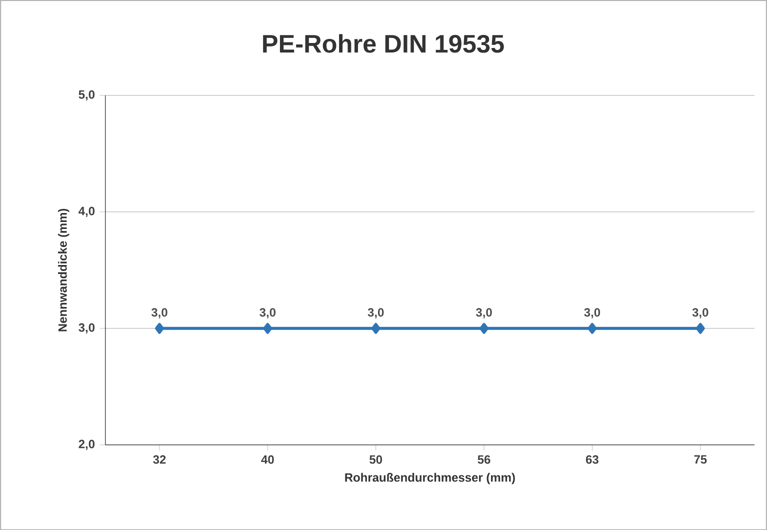  Describe the element at coordinates (86, 95) in the screenshot. I see `y-tick-label: 5,0` at that location.